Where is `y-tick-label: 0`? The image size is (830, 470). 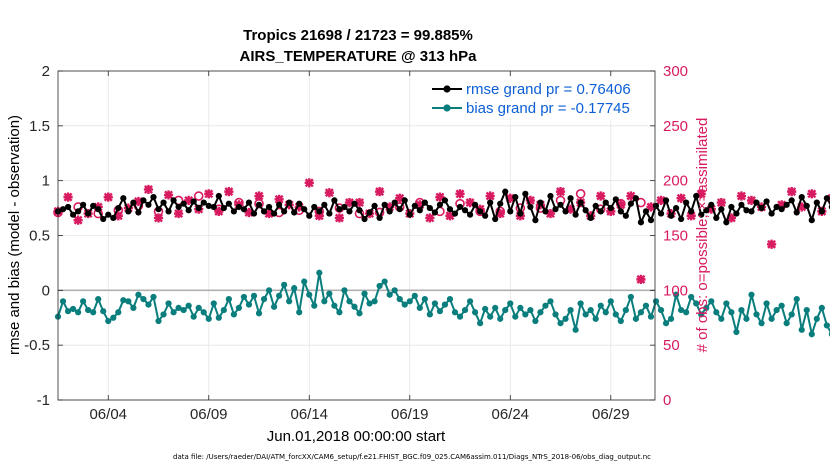 y-tick-label: 0 is located at coordinates (46, 290).